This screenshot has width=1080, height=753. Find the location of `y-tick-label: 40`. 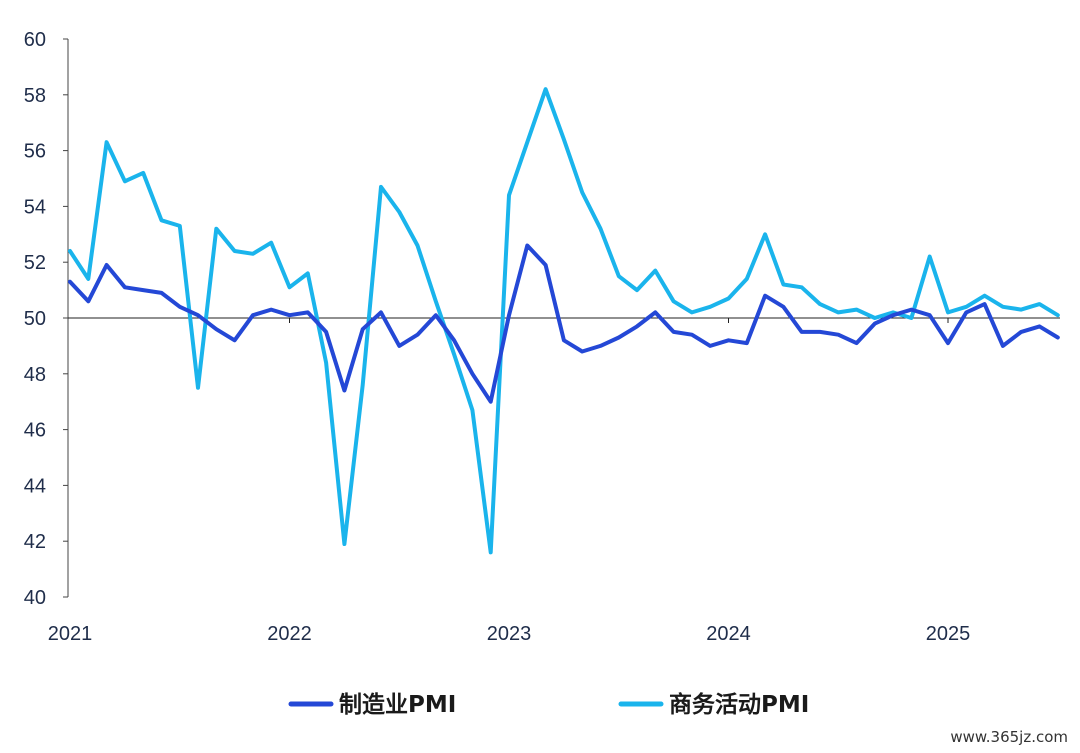

y-tick-label: 40 is located at coordinates (35, 598).